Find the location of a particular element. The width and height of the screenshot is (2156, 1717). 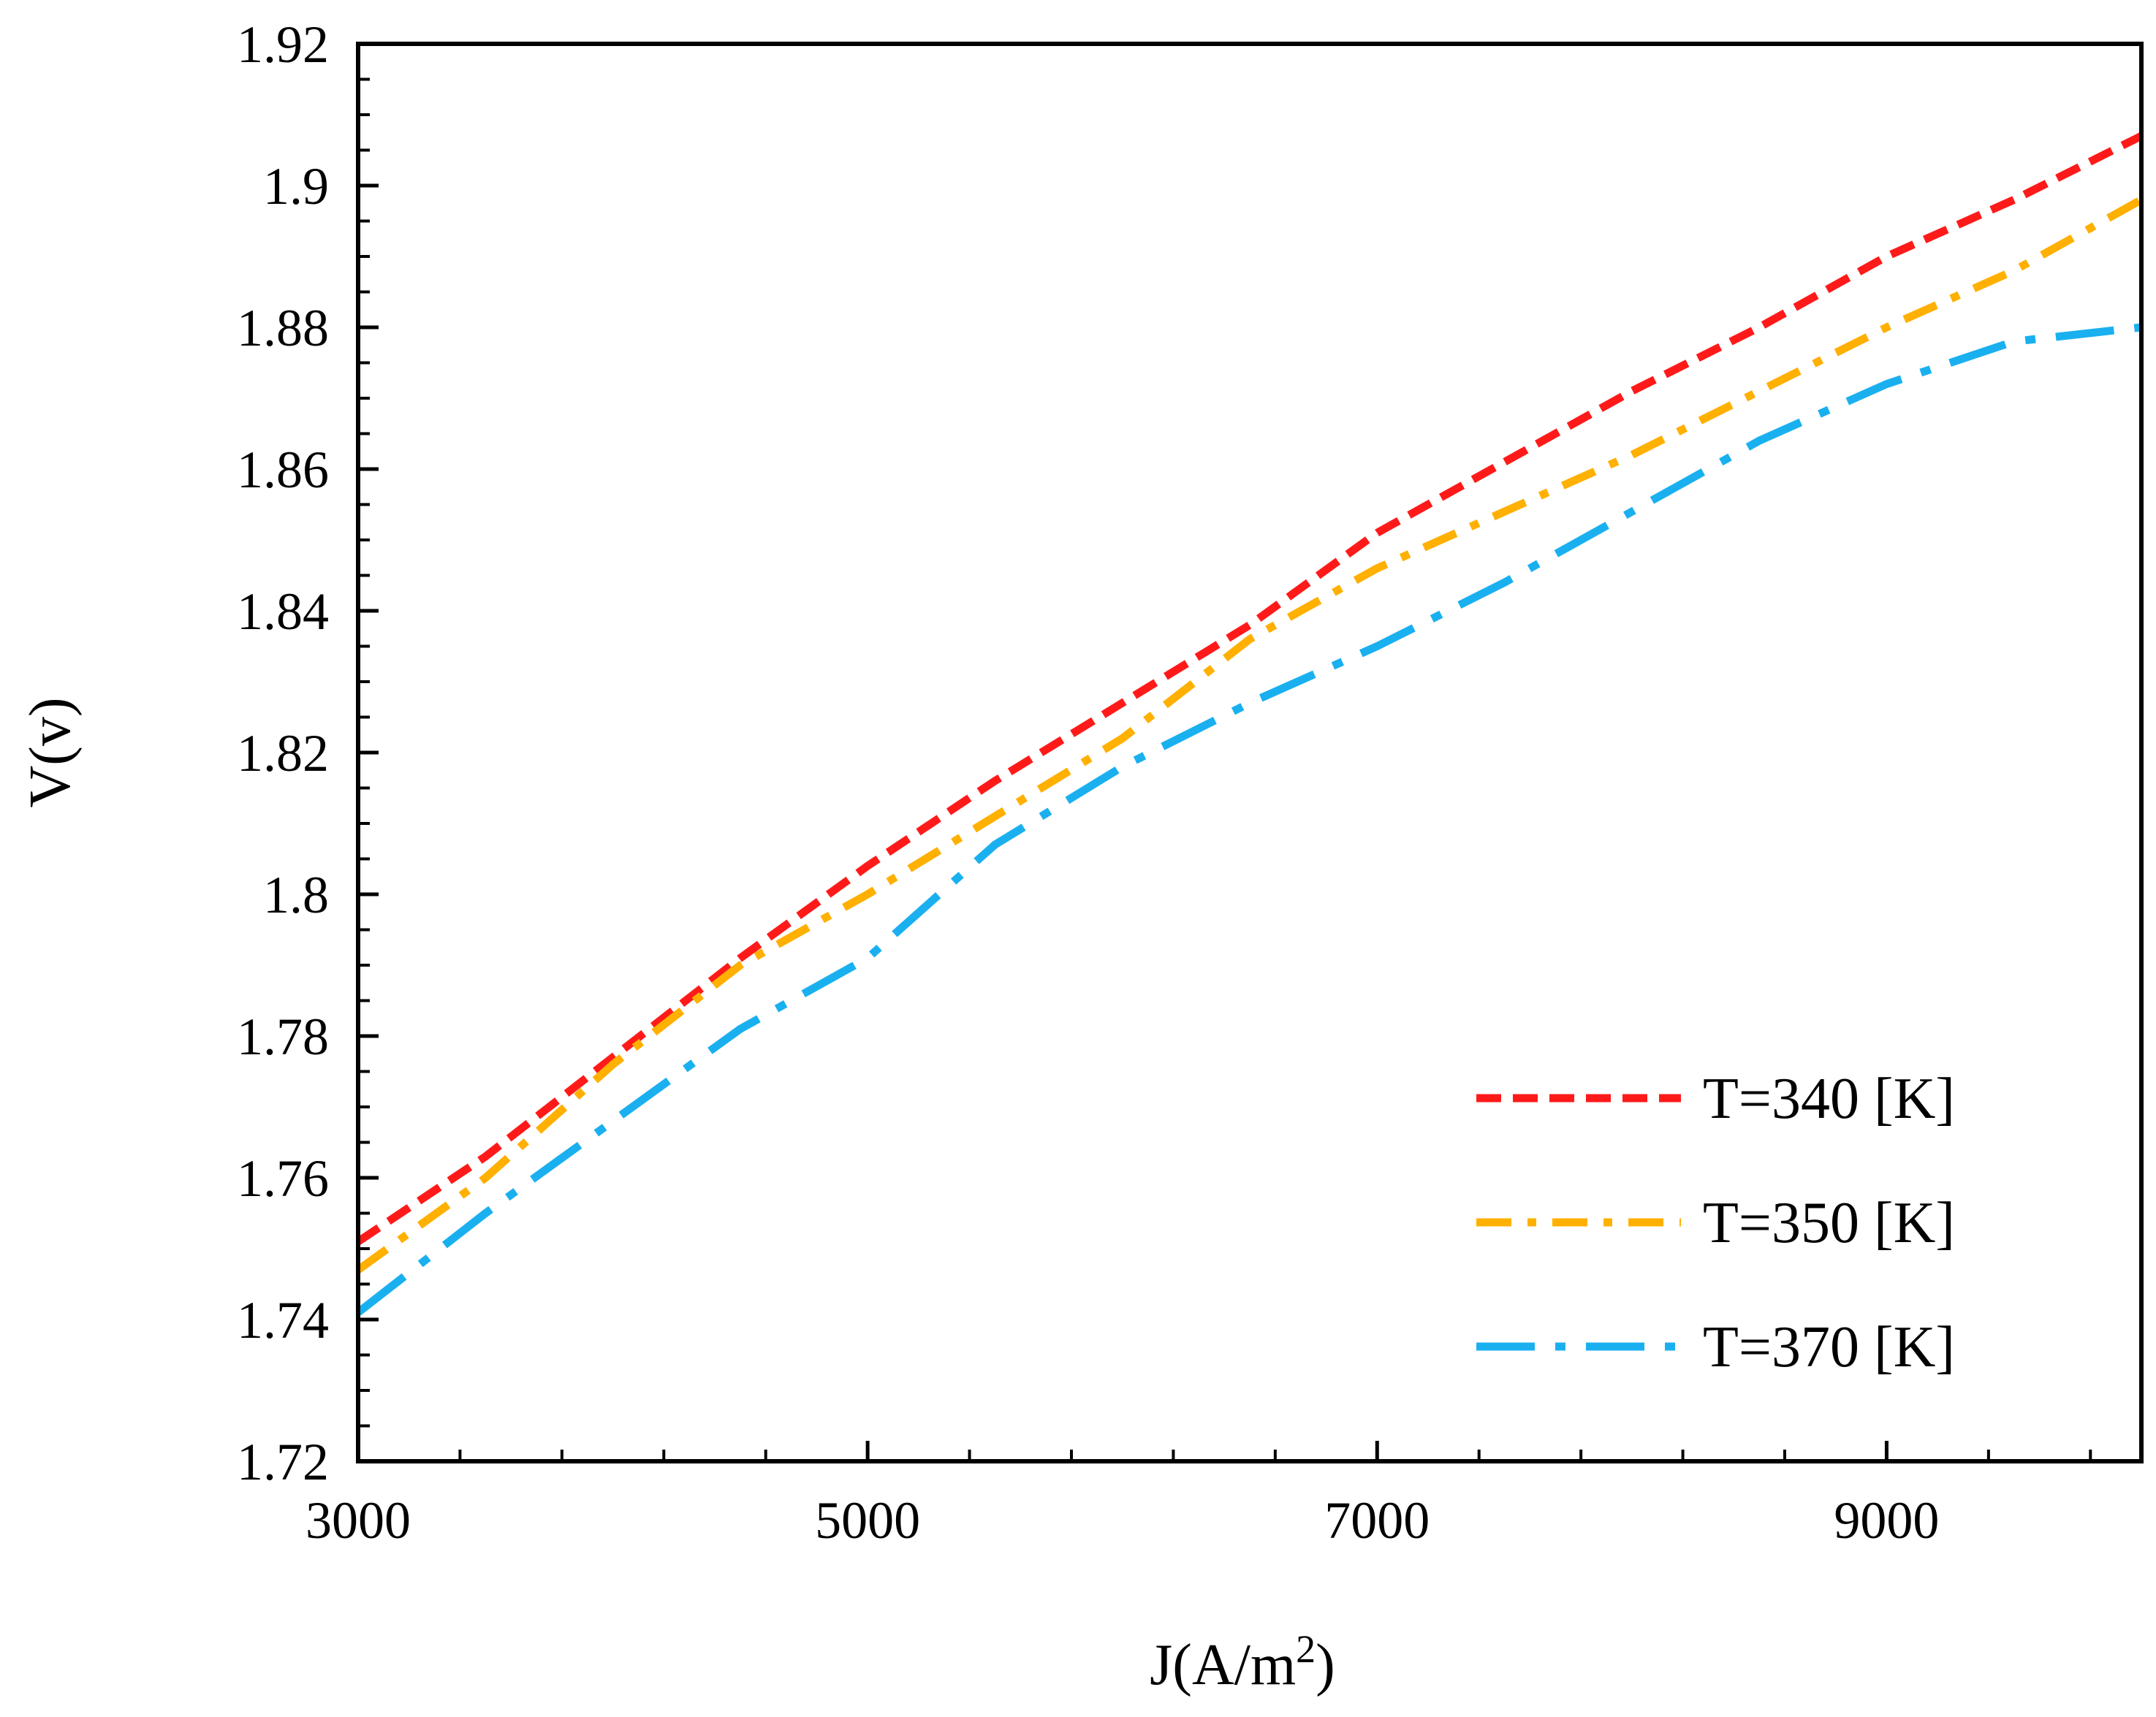

x-axis-title-close: ) is located at coordinates (1325, 1665).